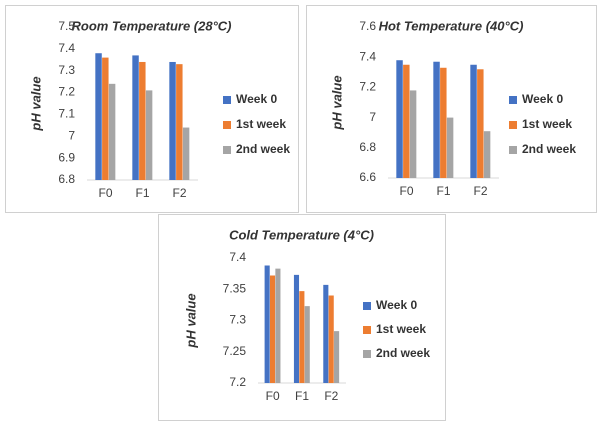 The width and height of the screenshot is (602, 426). Describe the element at coordinates (451, 25) in the screenshot. I see `chart-title: Hot Temperature (40°C)` at that location.